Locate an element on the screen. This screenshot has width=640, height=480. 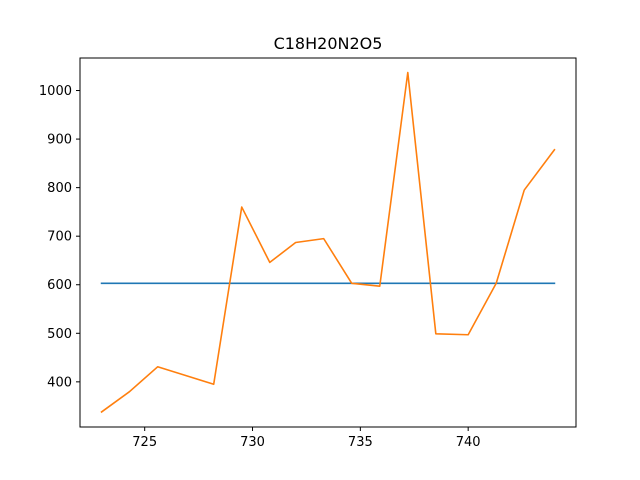
x-tick-label: 725 is located at coordinates (144, 442).